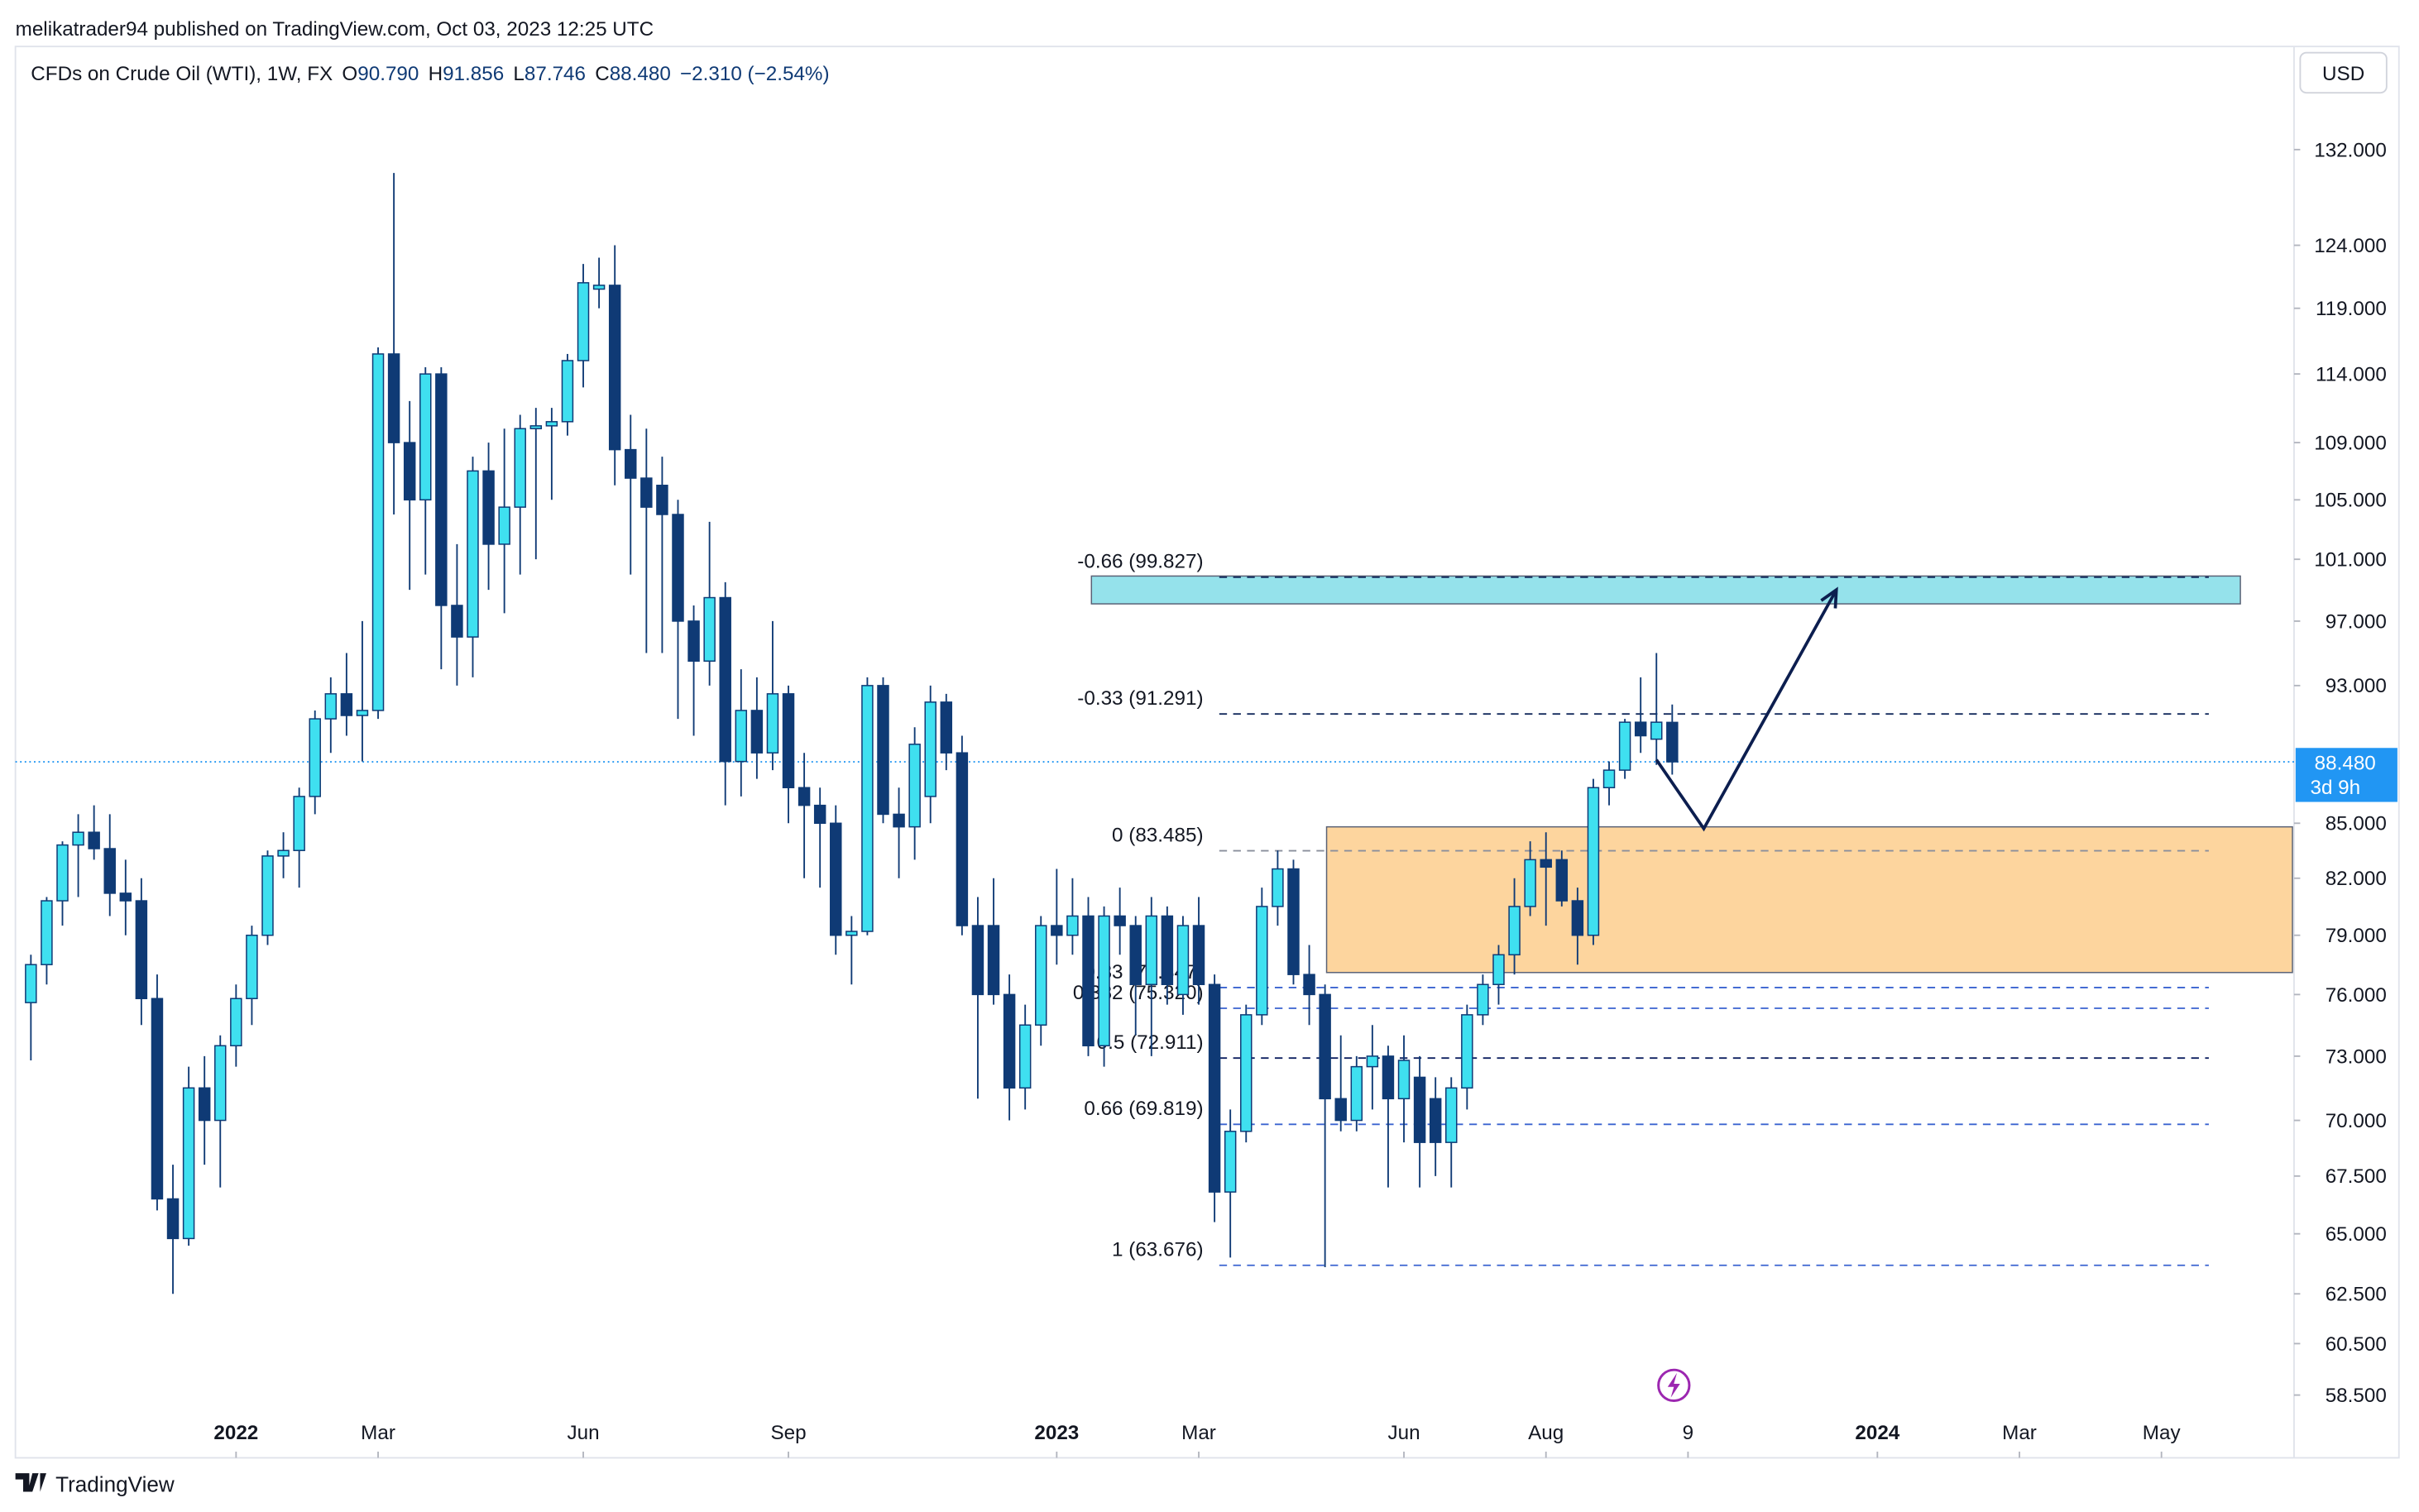 Image resolution: width=2419 pixels, height=1512 pixels. Describe the element at coordinates (2356, 1344) in the screenshot. I see `y-tick-label: 60.500` at that location.